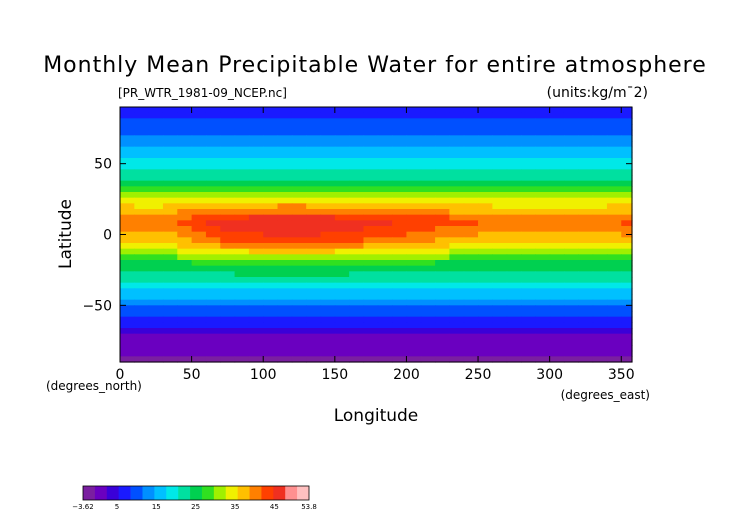 This screenshot has height=532, width=752. What do you see at coordinates (97, 306) in the screenshot?
I see `y-tick-label: −50` at bounding box center [97, 306].